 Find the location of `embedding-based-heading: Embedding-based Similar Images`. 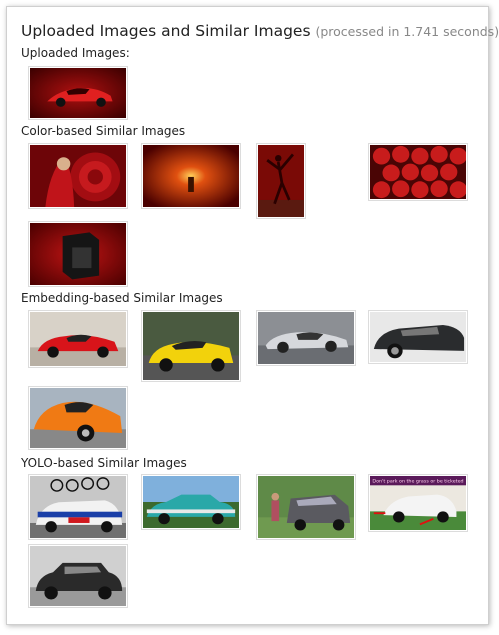

embedding-based-heading: Embedding-based Similar Images is located at coordinates (122, 298).